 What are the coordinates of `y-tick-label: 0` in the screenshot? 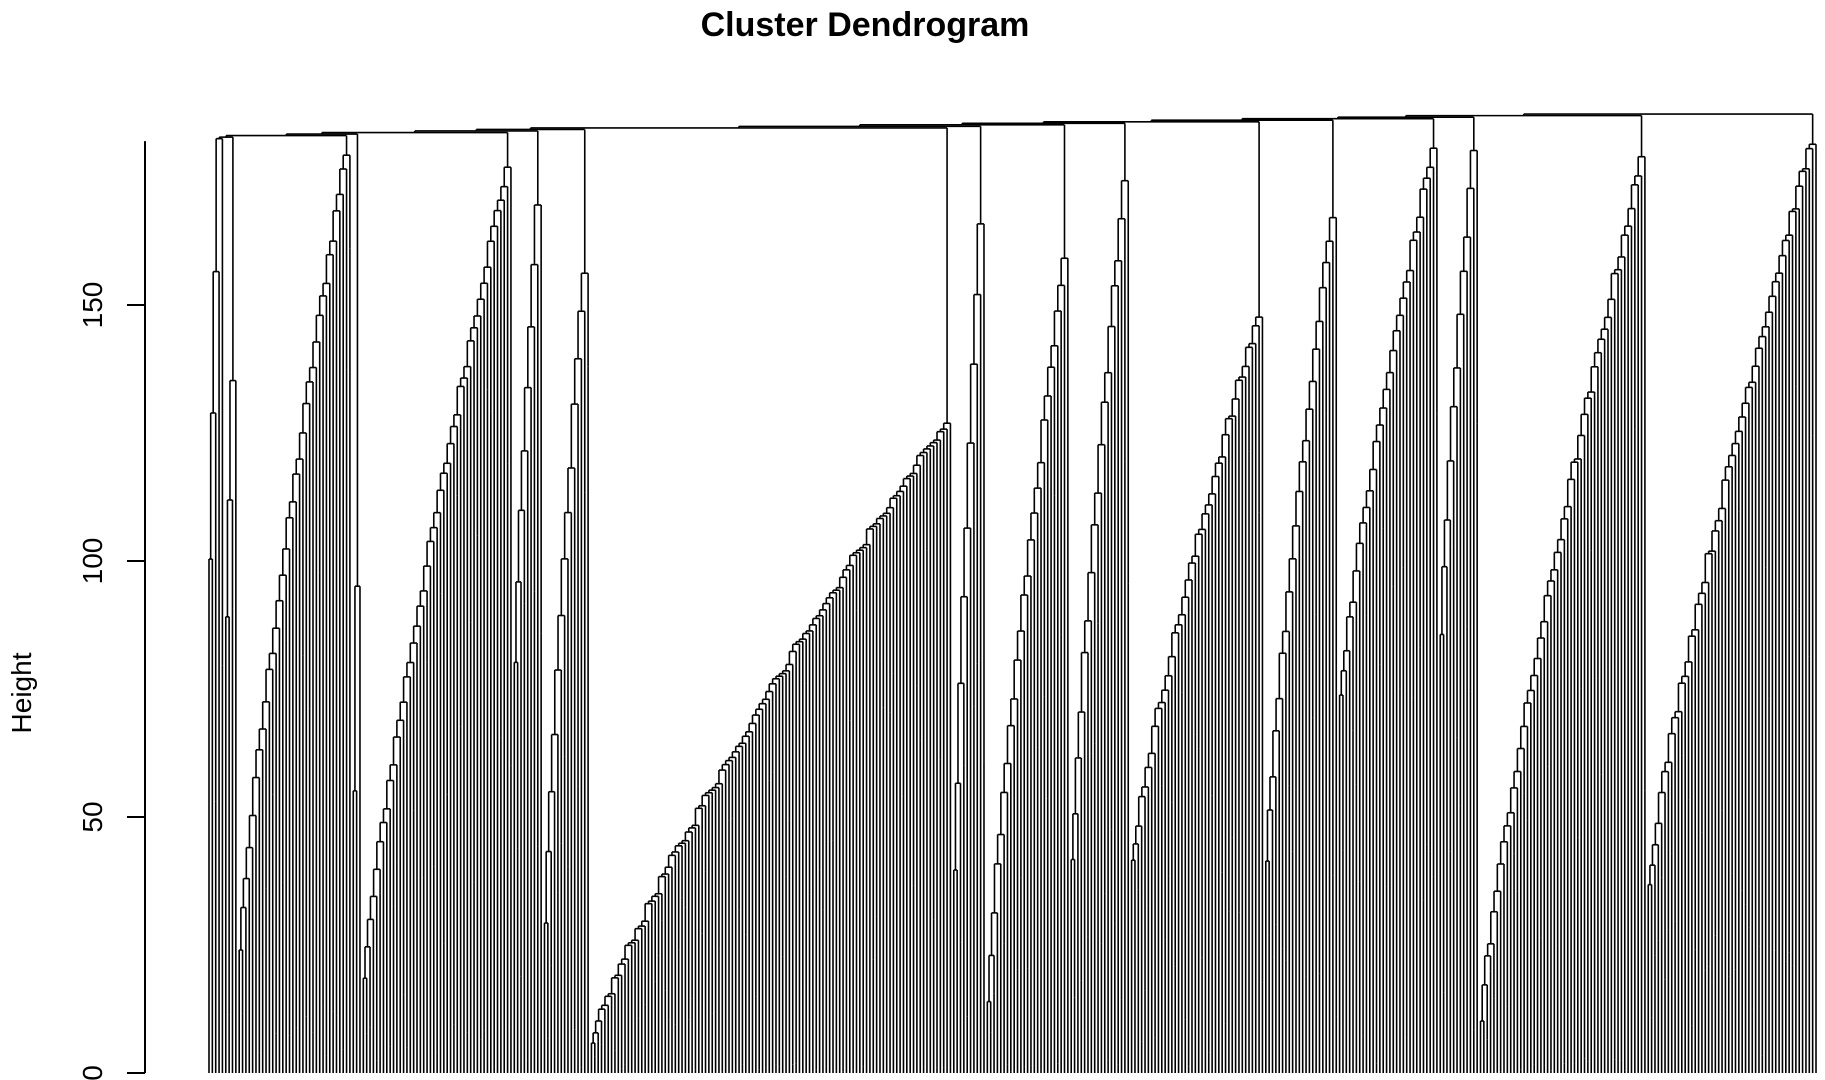 It's located at (92, 1072).